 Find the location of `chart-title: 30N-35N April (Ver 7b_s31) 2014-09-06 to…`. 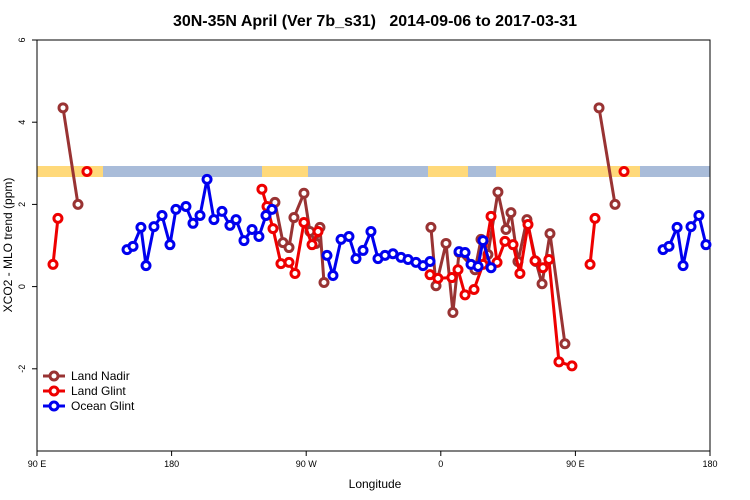

chart-title: 30N-35N April (Ver 7b_s31) 2014-09-06 to… is located at coordinates (375, 21).